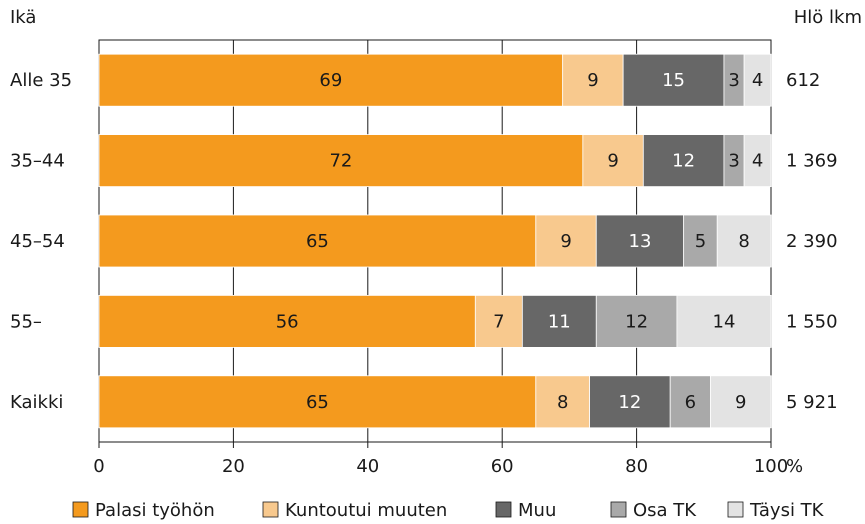 The height and width of the screenshot is (524, 865). Describe the element at coordinates (26, 321) in the screenshot. I see `category-label: 55–` at that location.